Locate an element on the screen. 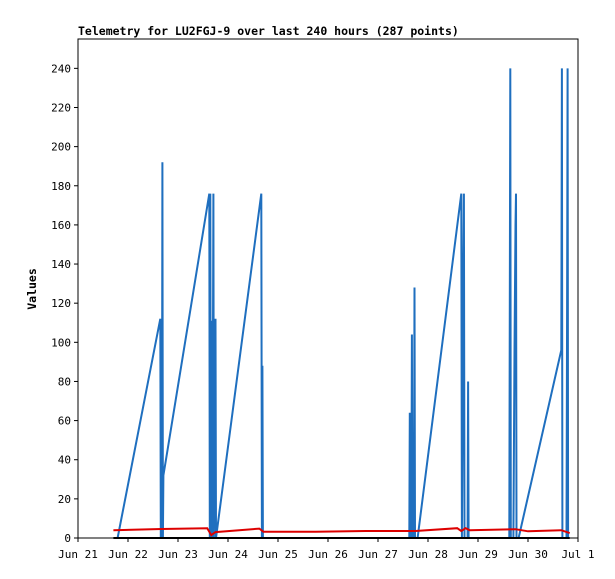 This screenshot has height=579, width=615. x-tick-label: Jun 21 is located at coordinates (78, 554).